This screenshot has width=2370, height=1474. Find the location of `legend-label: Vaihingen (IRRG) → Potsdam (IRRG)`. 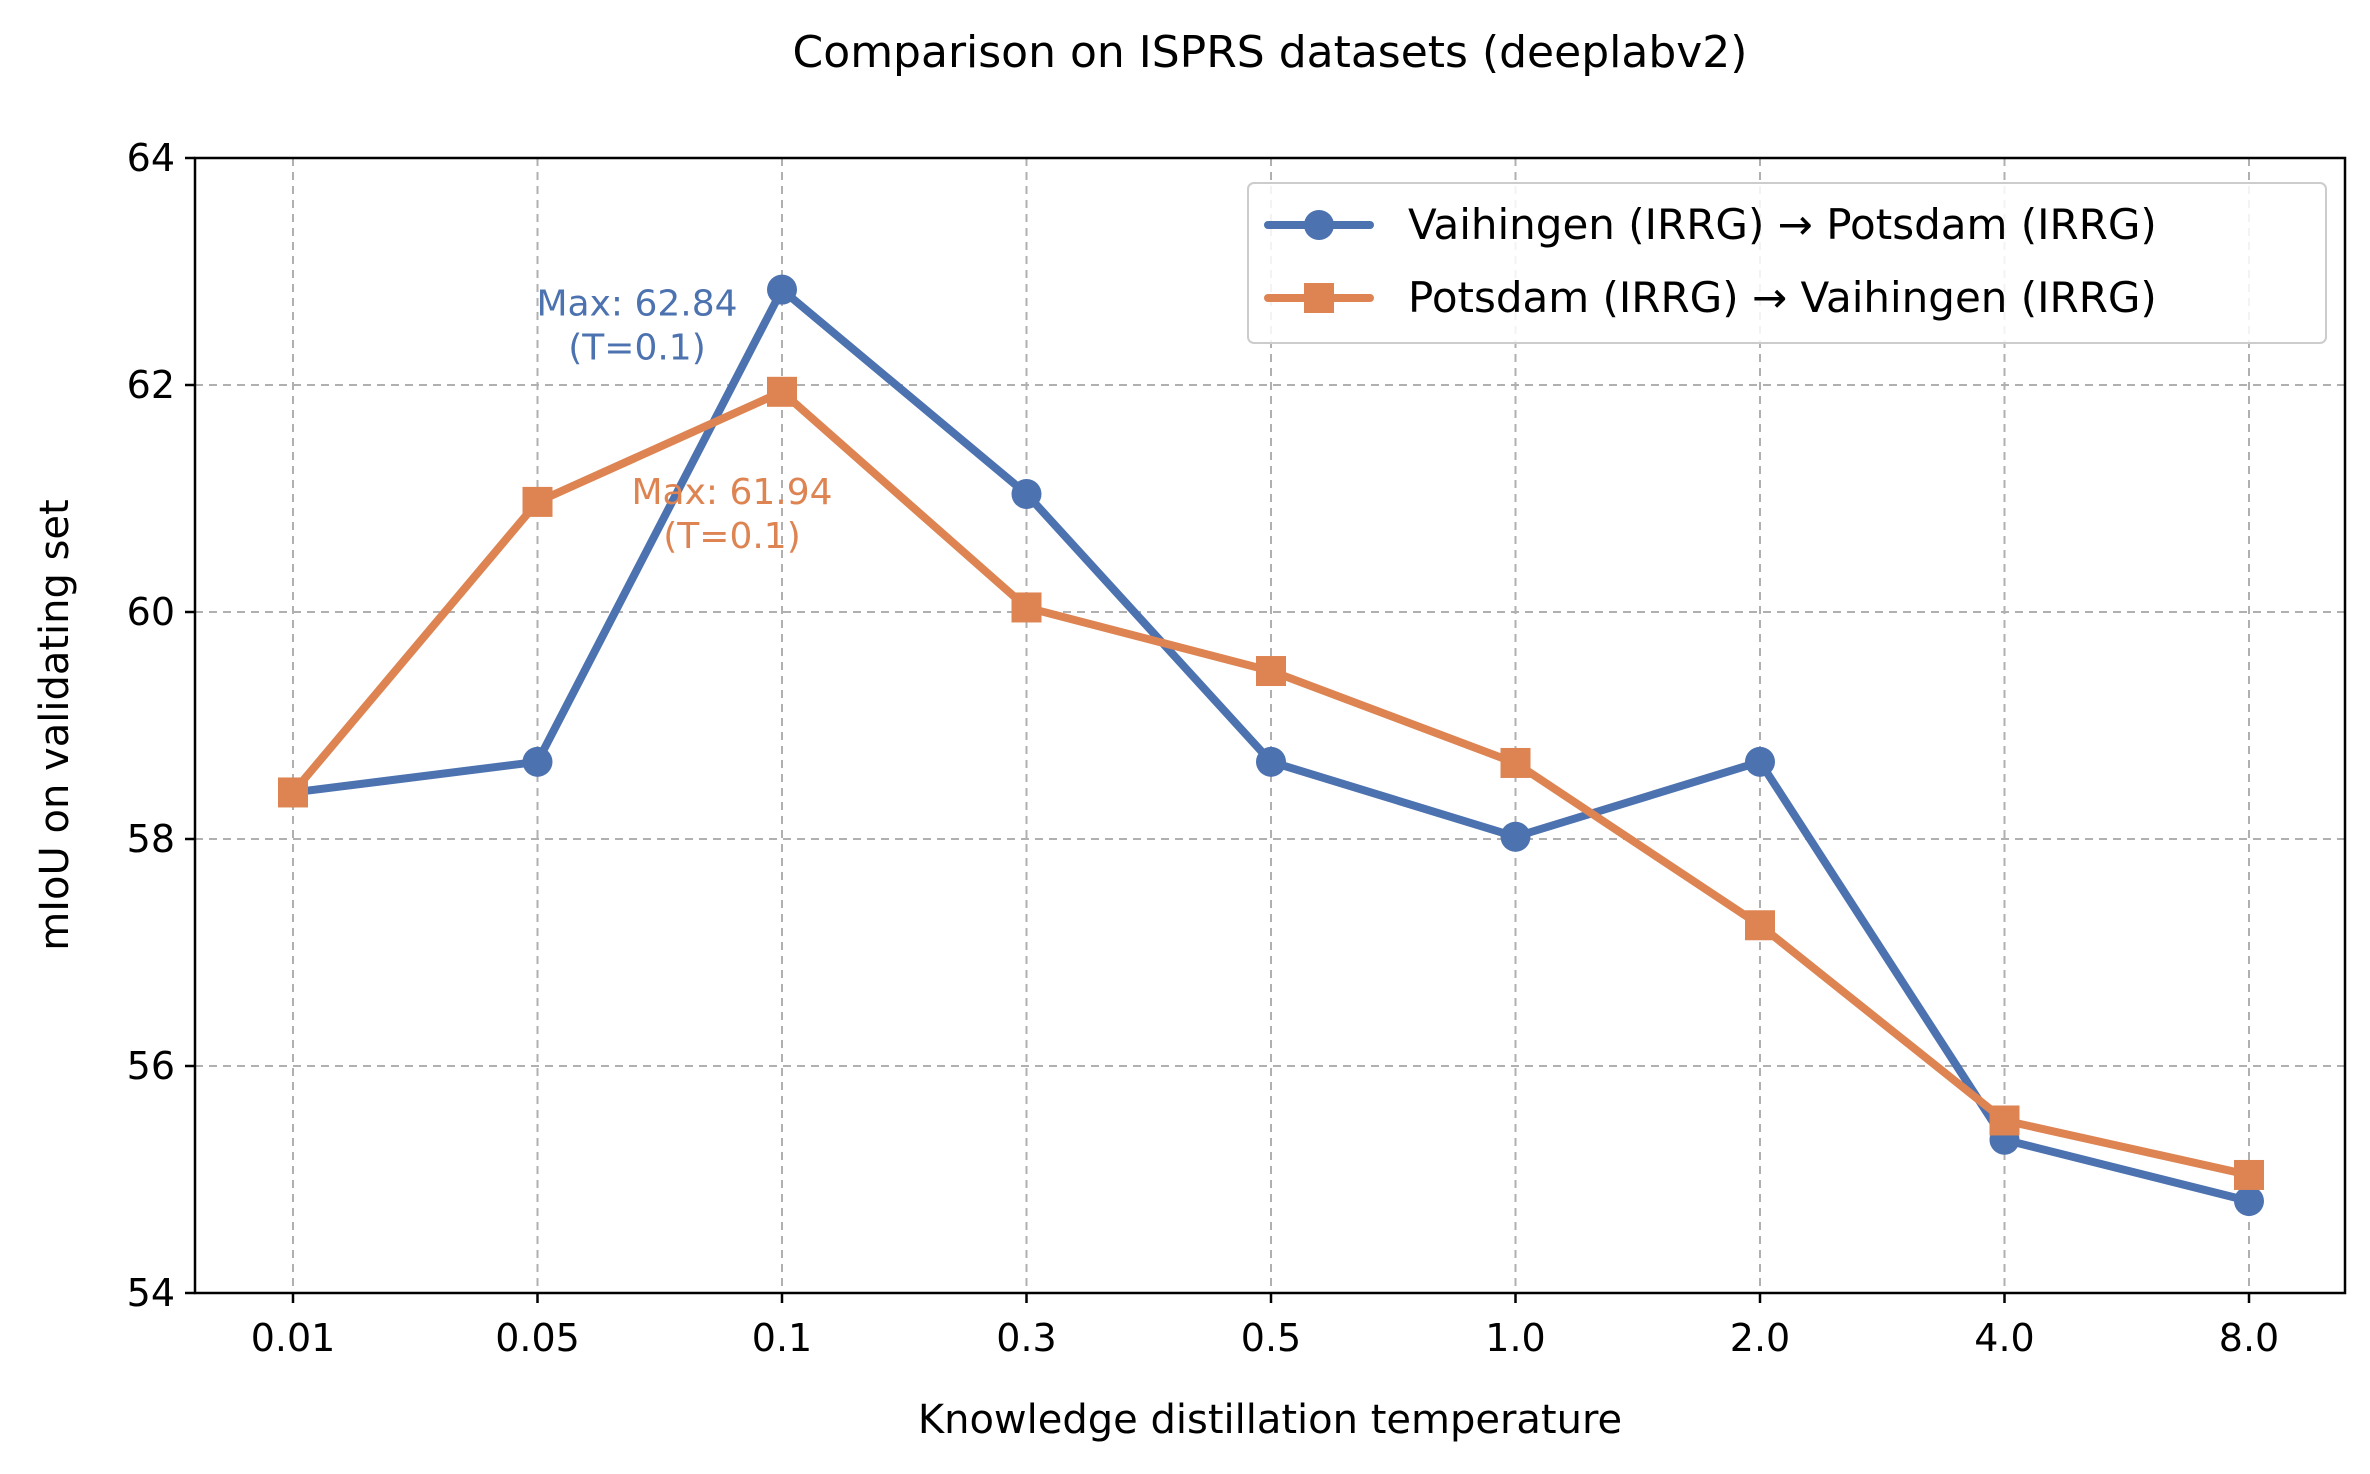

legend-label: Vaihingen (IRRG) → Potsdam (IRRG) is located at coordinates (1782, 224).